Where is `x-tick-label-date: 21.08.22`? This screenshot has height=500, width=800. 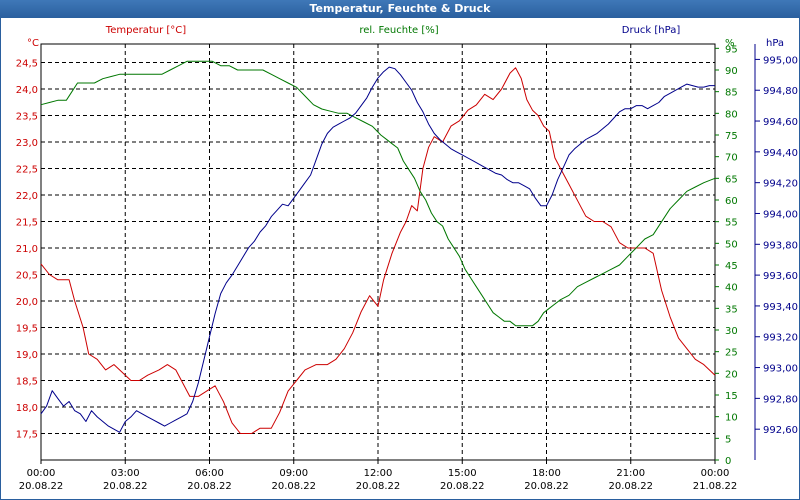
x-tick-label-date: 21.08.22 is located at coordinates (715, 486).